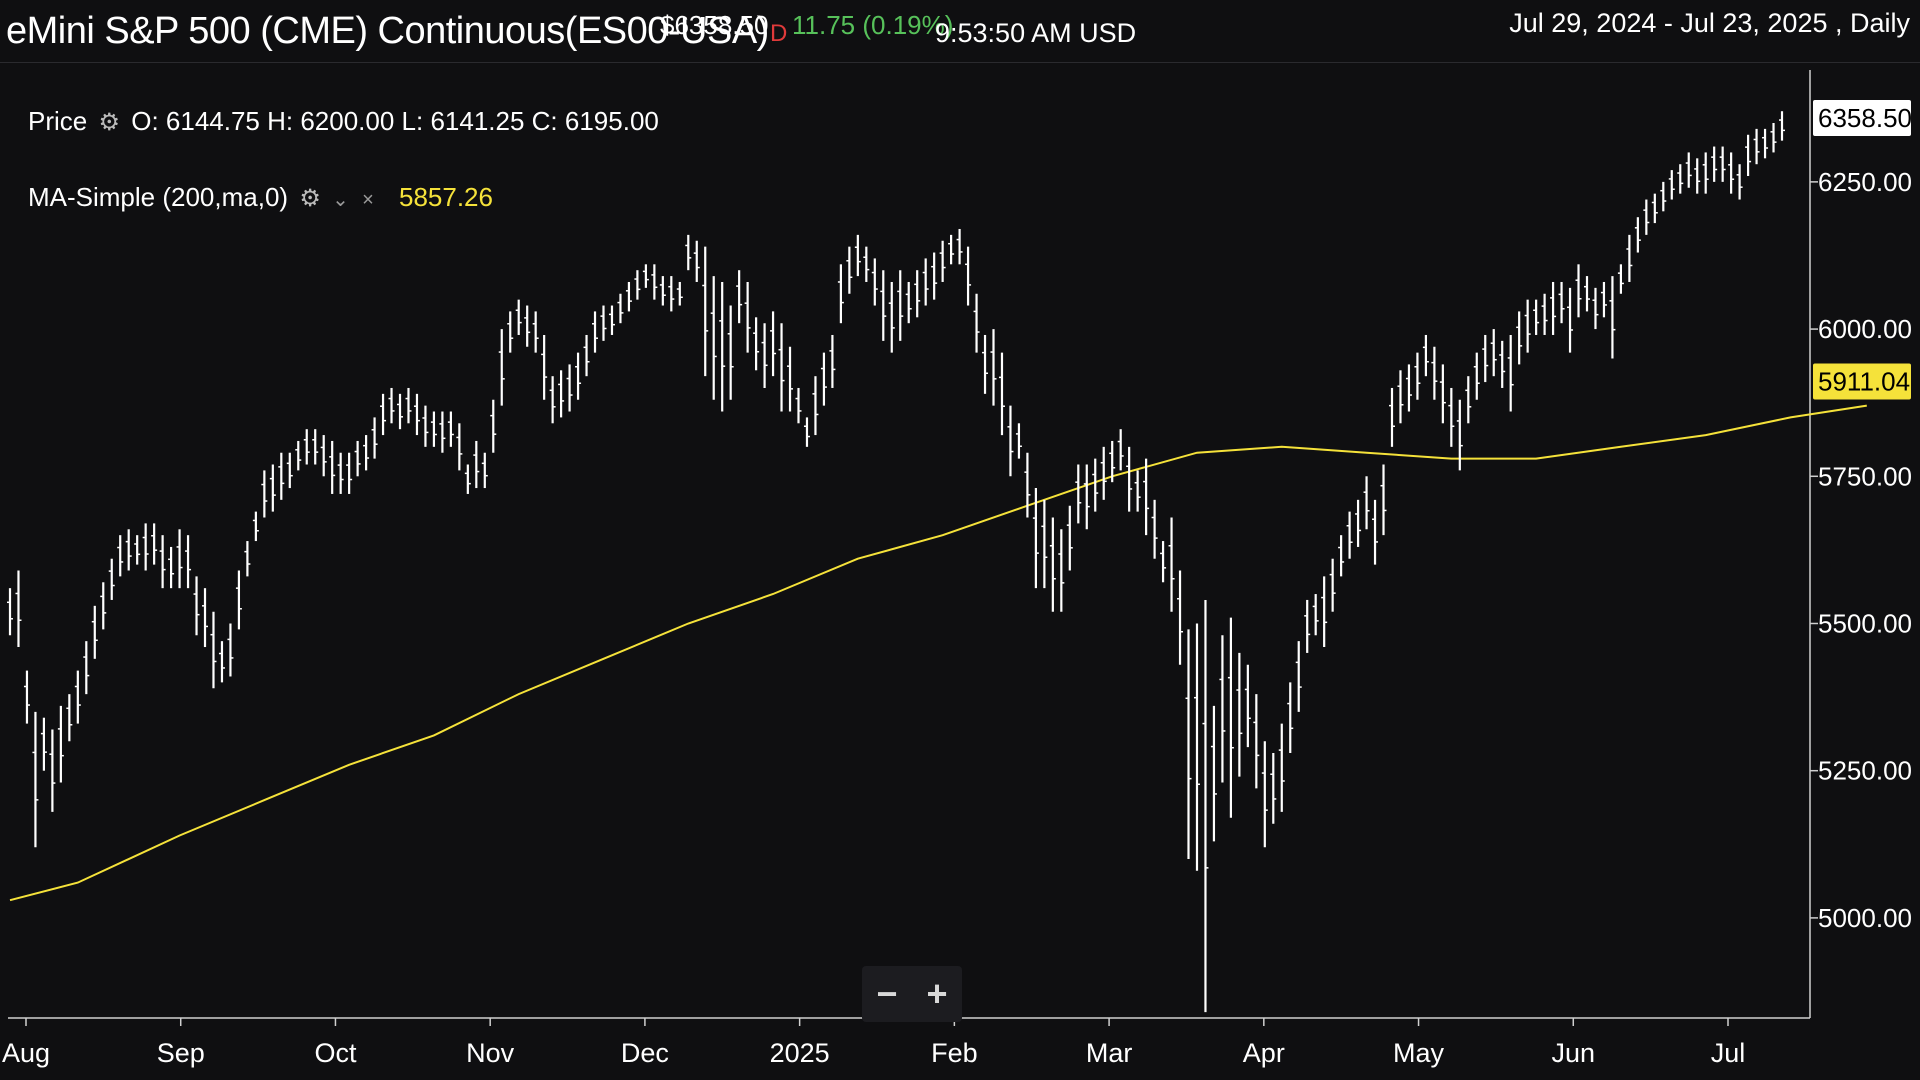 Image resolution: width=1920 pixels, height=1080 pixels. Describe the element at coordinates (1036, 33) in the screenshot. I see `quote-time: 9:53:50 AM USD` at that location.